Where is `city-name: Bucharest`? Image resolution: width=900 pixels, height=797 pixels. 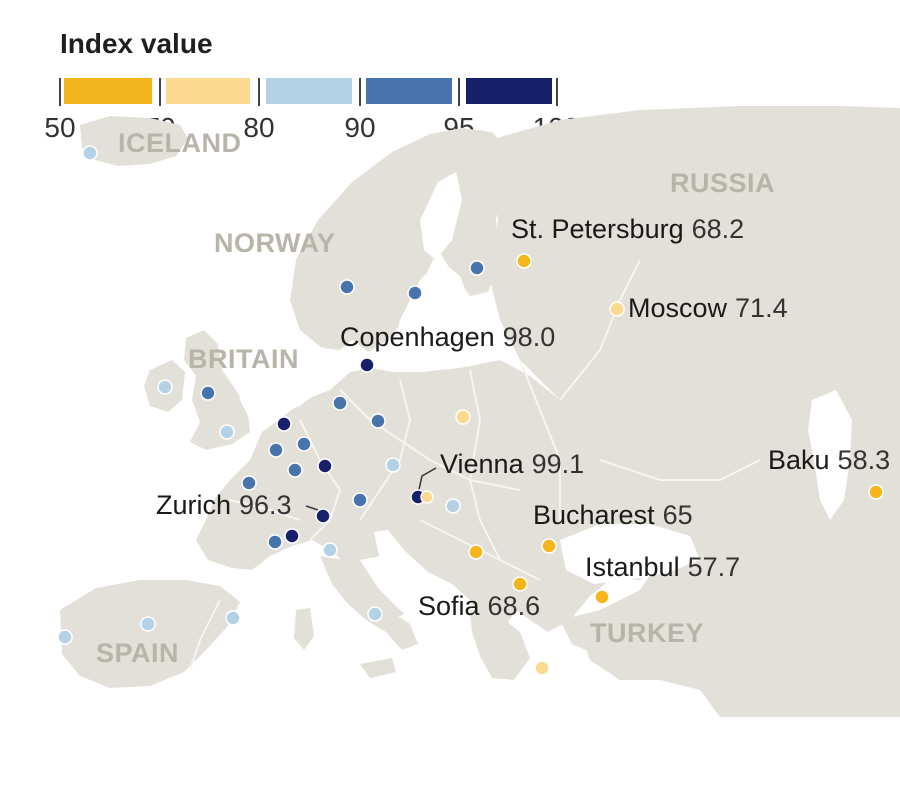 city-name: Bucharest is located at coordinates (594, 515).